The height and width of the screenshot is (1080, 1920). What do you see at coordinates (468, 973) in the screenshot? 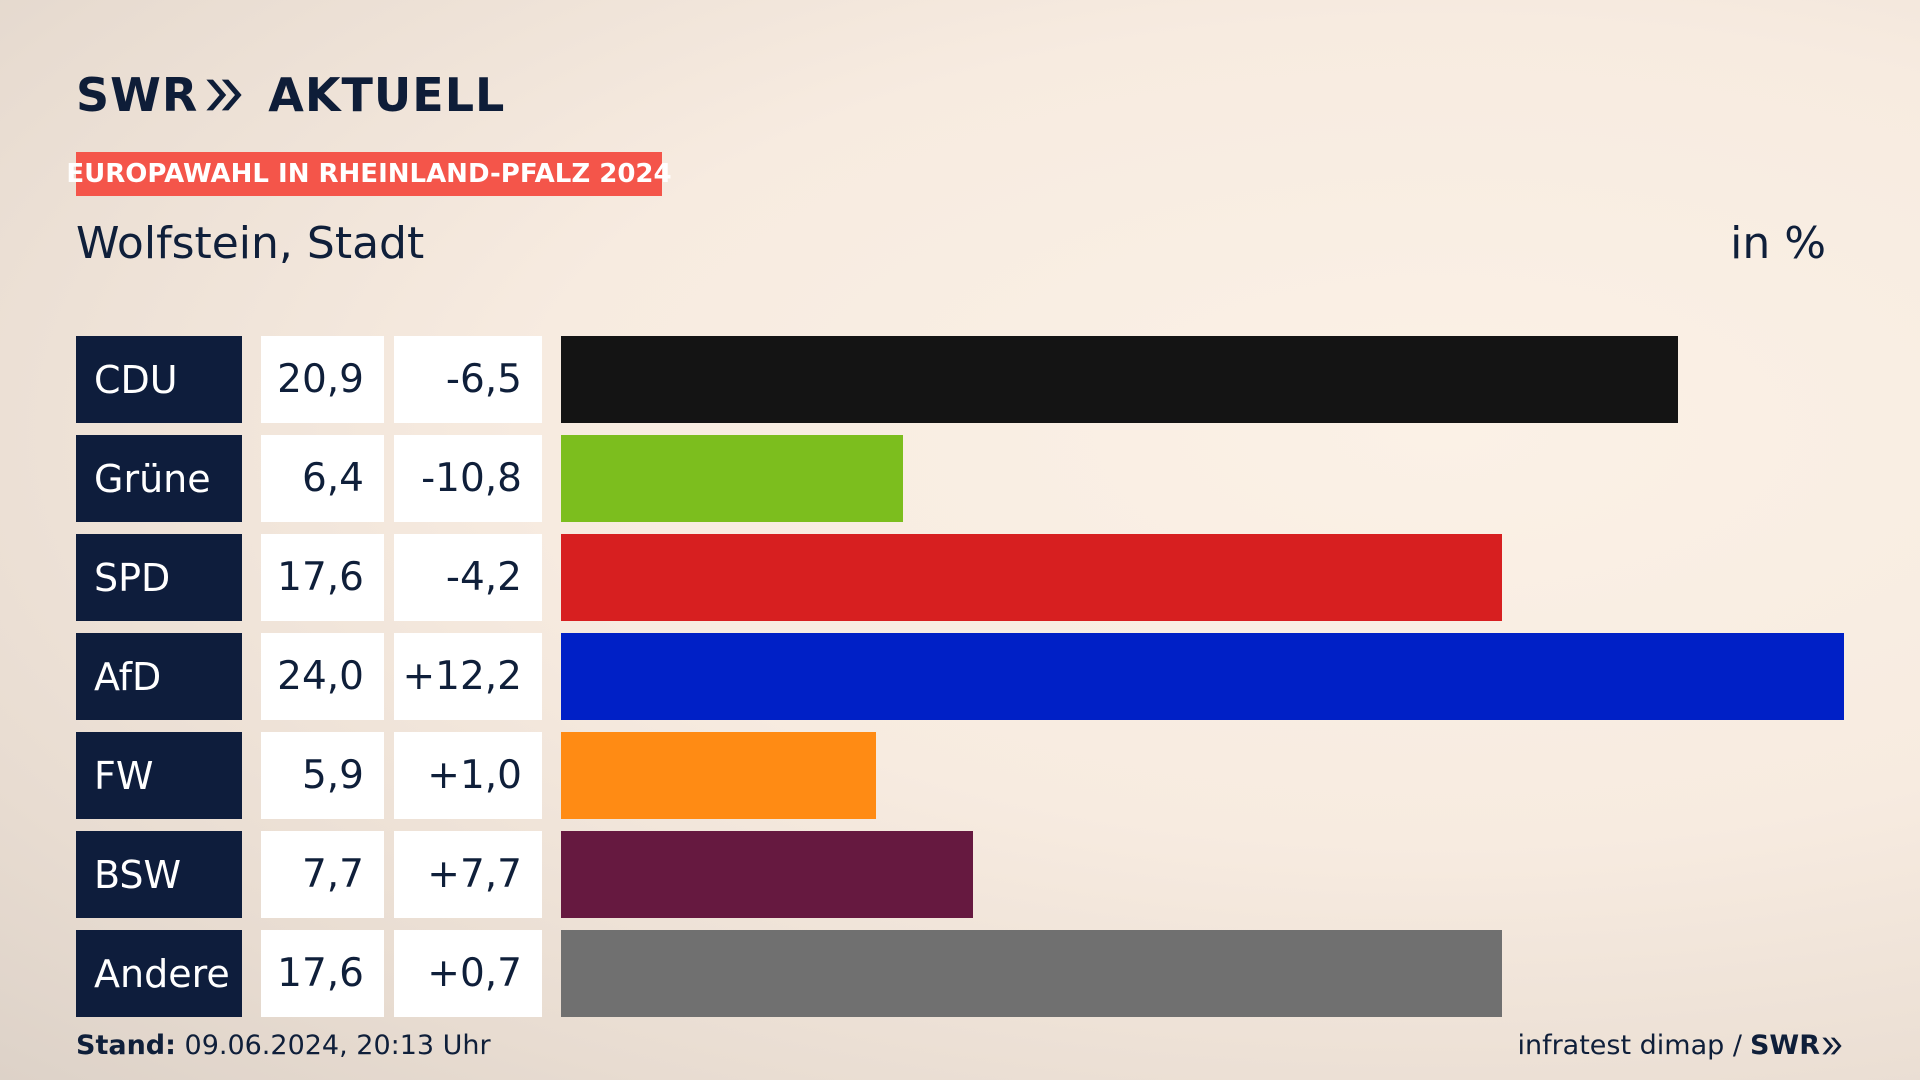
I see `change-label: +0,7` at bounding box center [468, 973].